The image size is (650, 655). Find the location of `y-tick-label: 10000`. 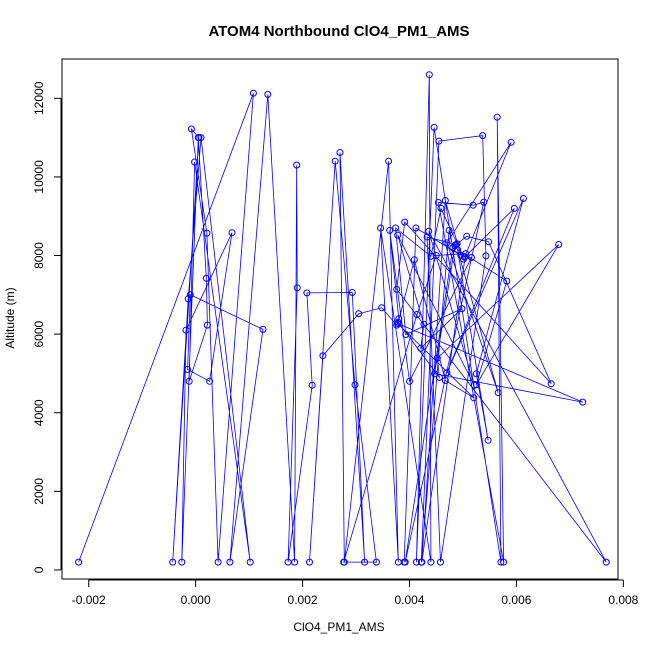

y-tick-label: 10000 is located at coordinates (39, 177).